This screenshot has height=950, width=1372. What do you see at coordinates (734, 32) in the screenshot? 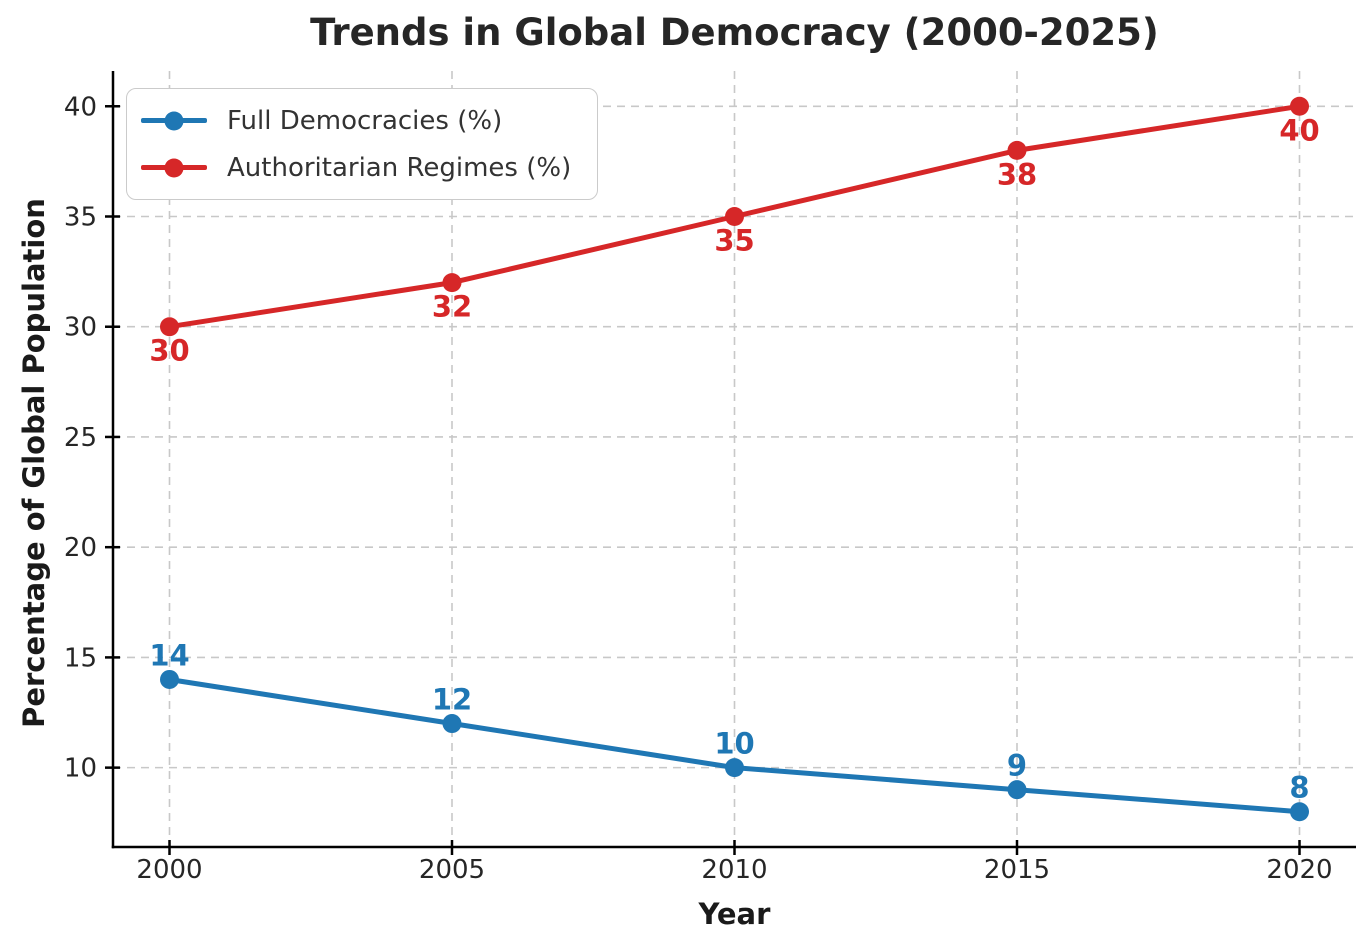
I see `chart-title: Trends in Global Democracy (2000-2025)` at bounding box center [734, 32].